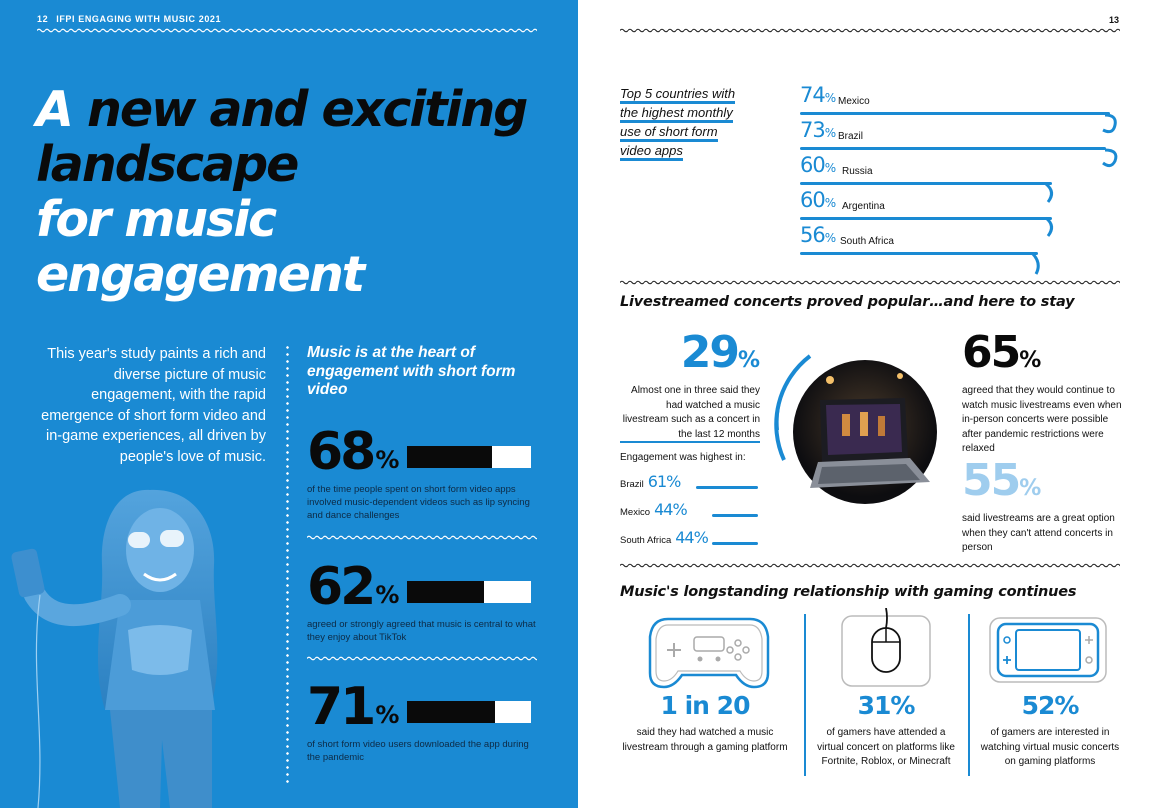 Image resolution: width=1153 pixels, height=808 pixels. Describe the element at coordinates (867, 241) in the screenshot. I see `country-name: South Africa` at that location.